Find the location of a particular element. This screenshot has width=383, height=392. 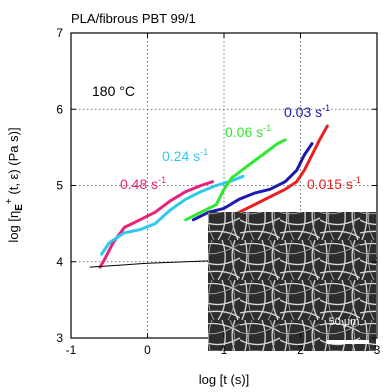

series-label-3: 0.03 s-1 is located at coordinates (307, 111).